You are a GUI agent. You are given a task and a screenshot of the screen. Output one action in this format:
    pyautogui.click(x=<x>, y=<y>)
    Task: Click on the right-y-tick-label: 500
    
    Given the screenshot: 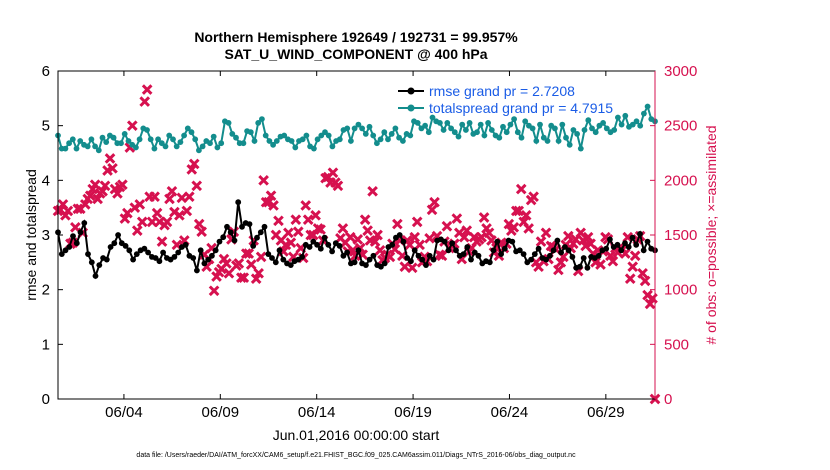 What is the action you would take?
    pyautogui.click(x=676, y=344)
    